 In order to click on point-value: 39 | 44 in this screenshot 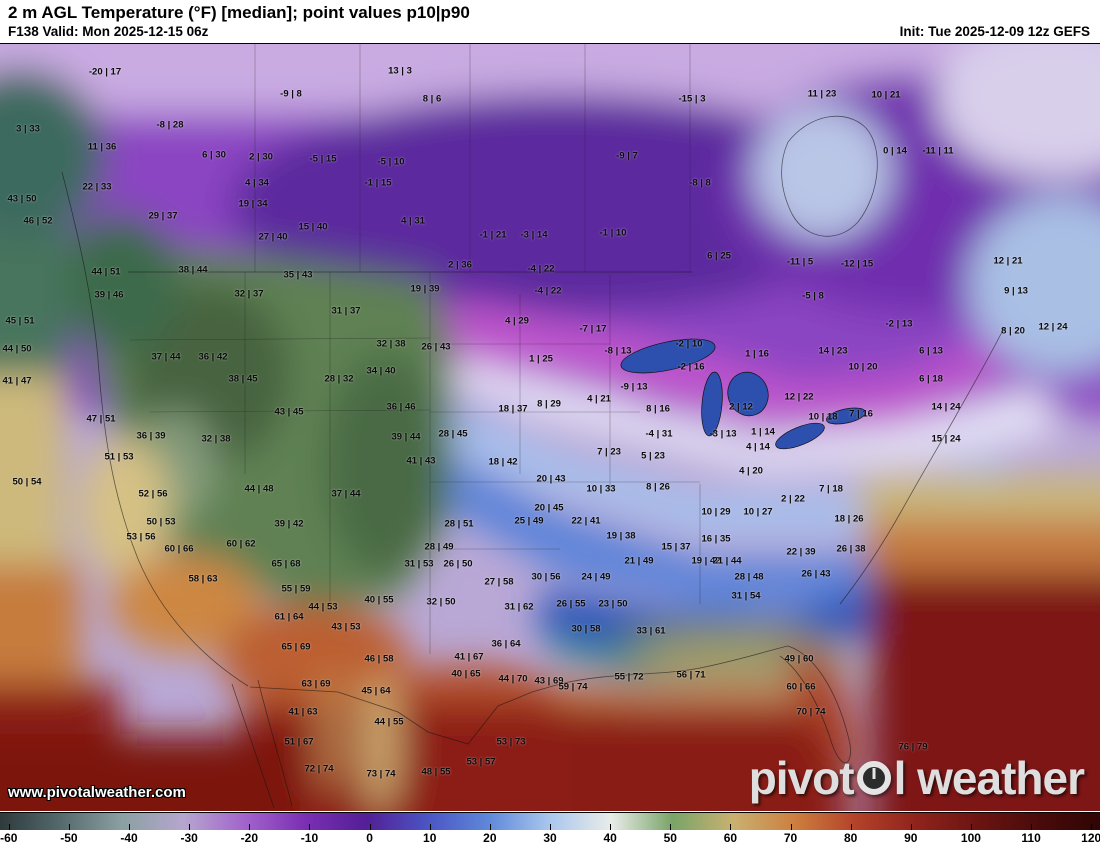, I will do `click(406, 437)`.